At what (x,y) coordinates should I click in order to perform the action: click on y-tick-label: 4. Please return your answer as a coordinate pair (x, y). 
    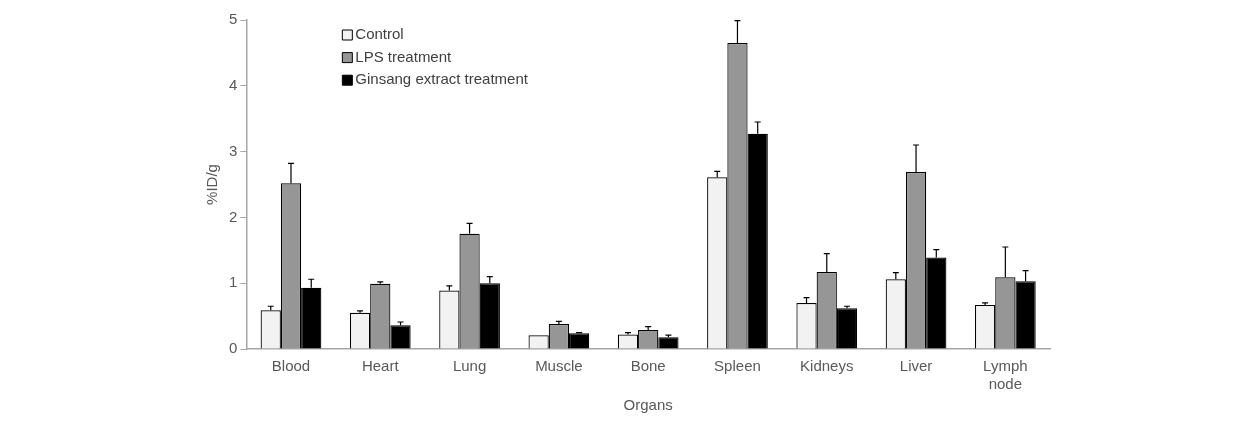
    Looking at the image, I should click on (233, 84).